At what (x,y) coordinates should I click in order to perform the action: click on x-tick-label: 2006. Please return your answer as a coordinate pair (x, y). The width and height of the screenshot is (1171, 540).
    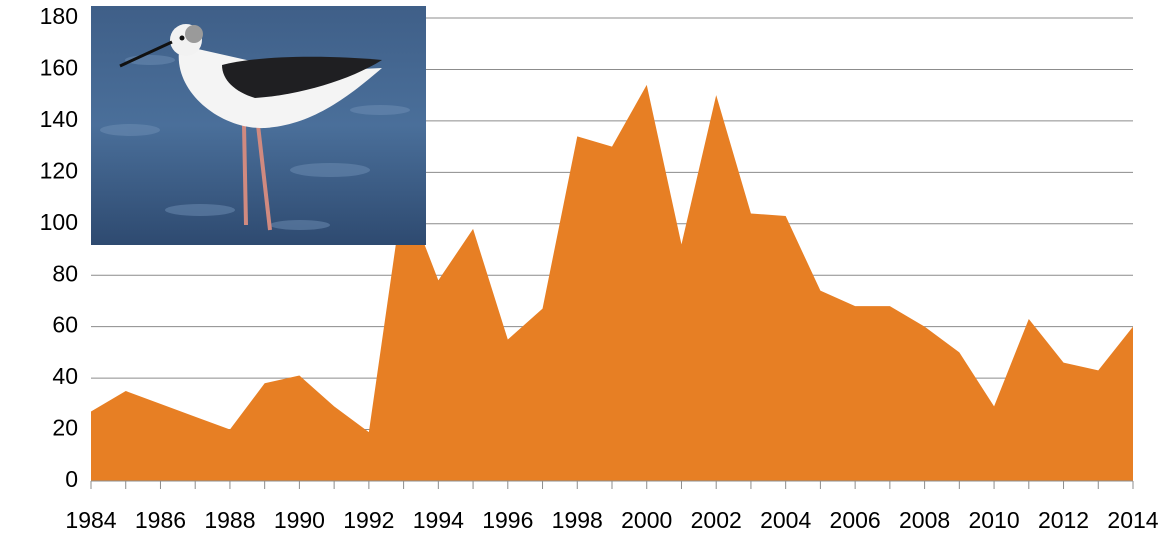
    Looking at the image, I should click on (855, 520).